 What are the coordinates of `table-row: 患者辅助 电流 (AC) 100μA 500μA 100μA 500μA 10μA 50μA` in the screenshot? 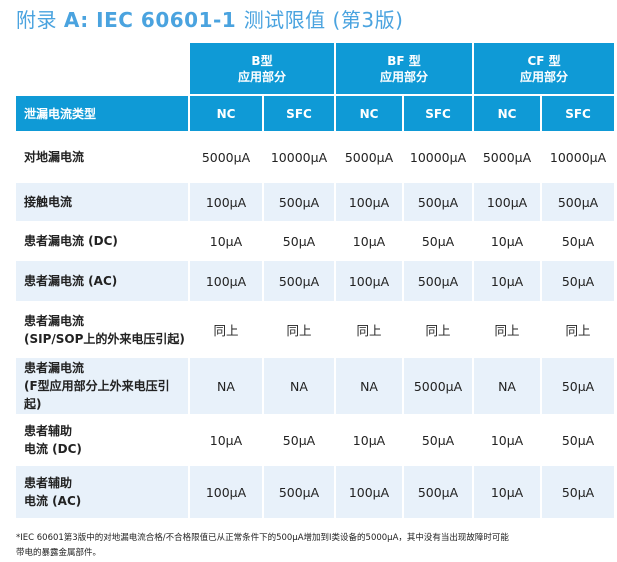 It's located at (315, 492).